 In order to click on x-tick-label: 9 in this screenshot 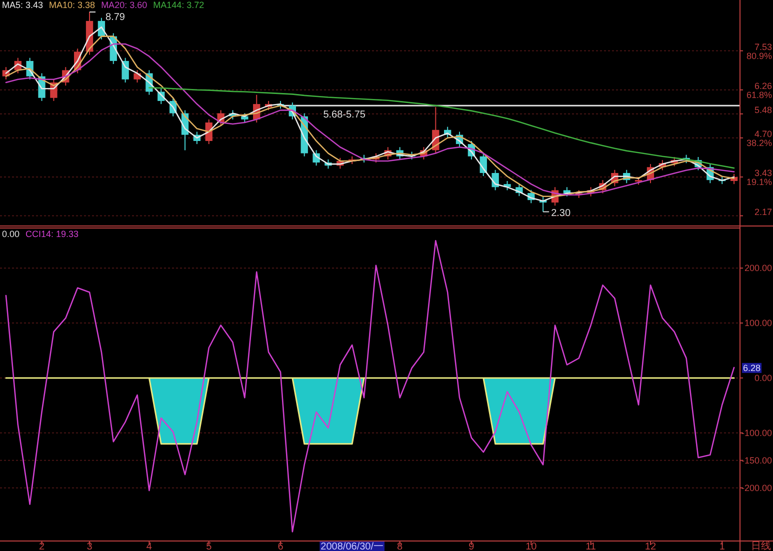, I will do `click(471, 546)`.